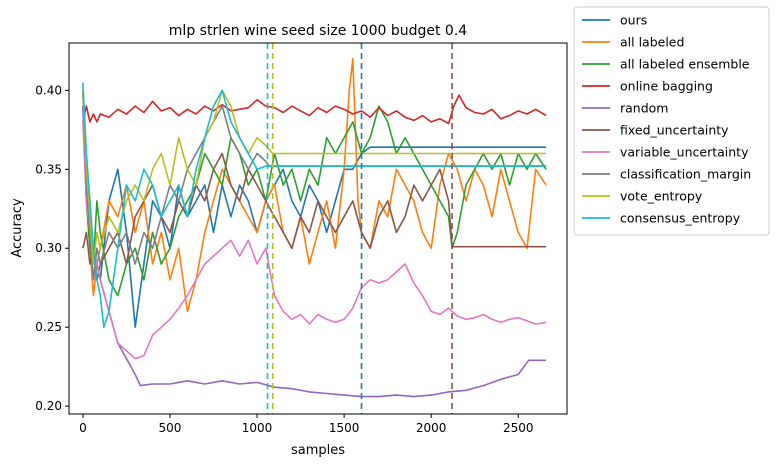 This screenshot has width=779, height=466. What do you see at coordinates (674, 130) in the screenshot?
I see `legend-label-fixed-uncertainty: fixed_uncertainty` at bounding box center [674, 130].